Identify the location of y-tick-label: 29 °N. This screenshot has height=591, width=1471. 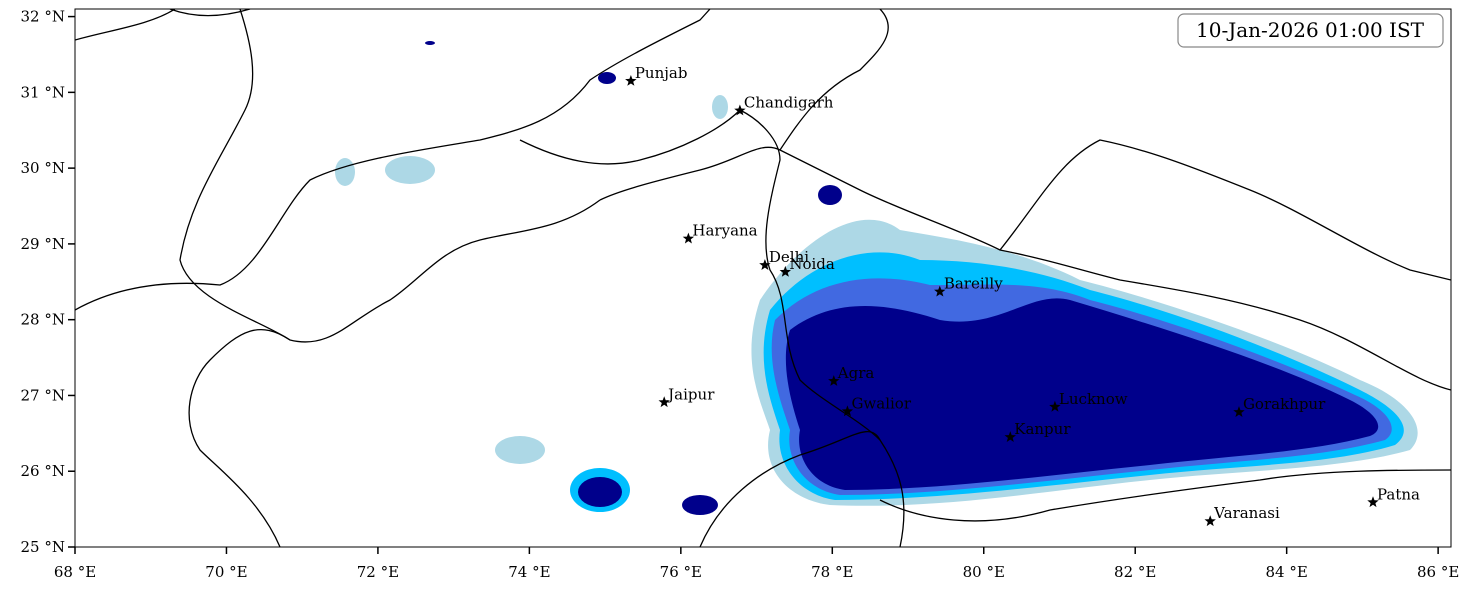
(43, 244).